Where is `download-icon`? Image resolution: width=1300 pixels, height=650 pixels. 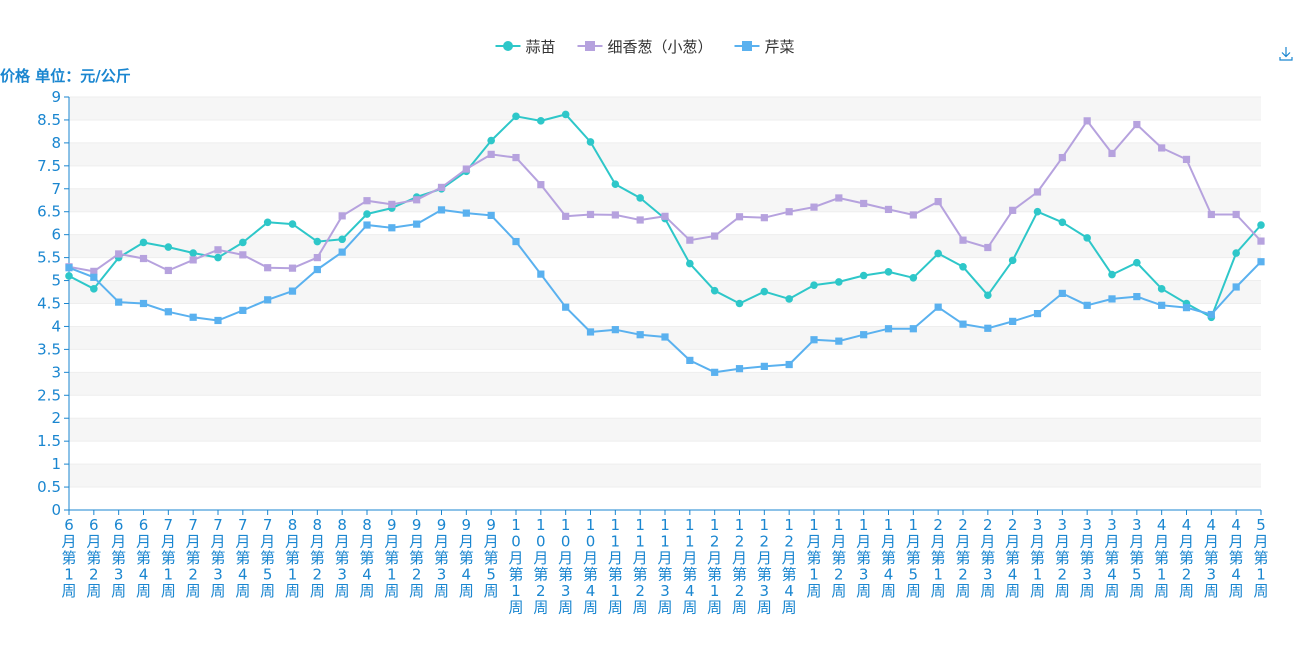
download-icon is located at coordinates (1286, 54).